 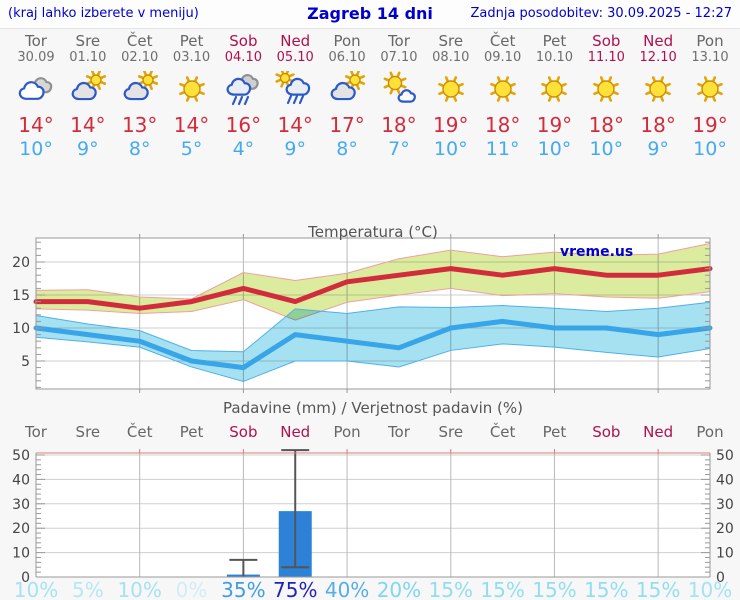 What do you see at coordinates (191, 149) in the screenshot?
I see `low-temp: 5°` at bounding box center [191, 149].